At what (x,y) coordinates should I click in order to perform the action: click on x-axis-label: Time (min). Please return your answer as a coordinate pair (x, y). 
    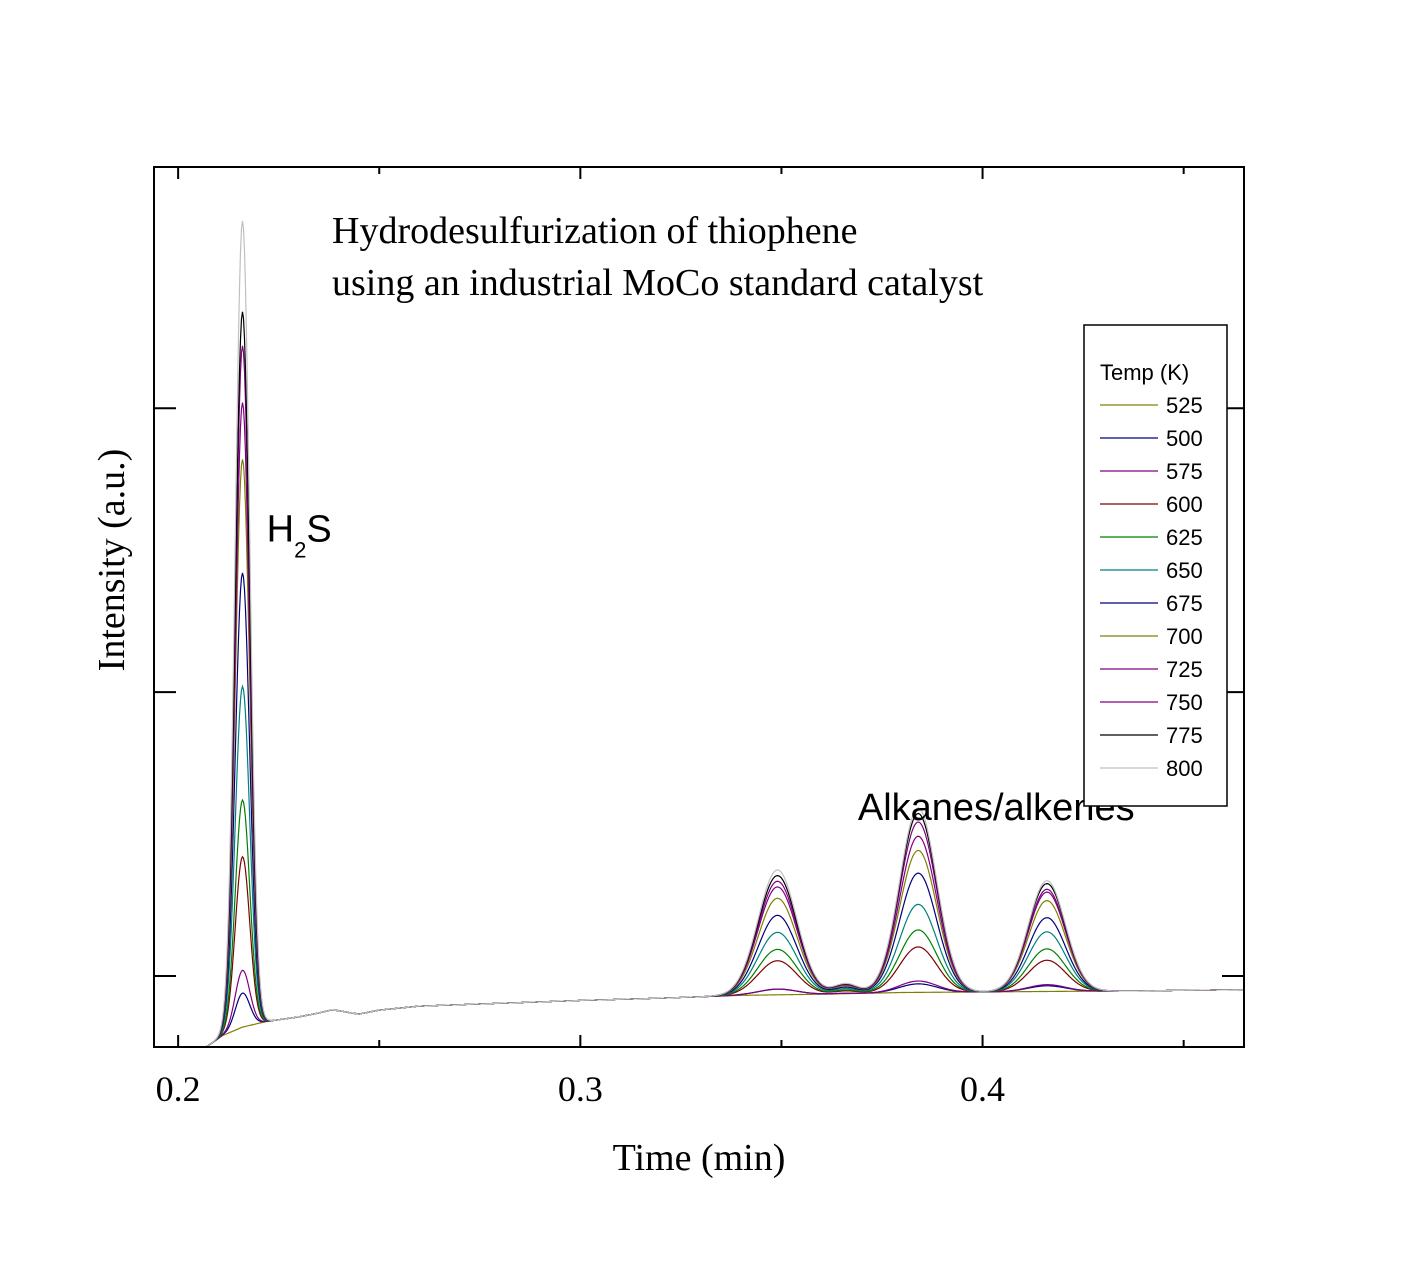
    Looking at the image, I should click on (699, 1158).